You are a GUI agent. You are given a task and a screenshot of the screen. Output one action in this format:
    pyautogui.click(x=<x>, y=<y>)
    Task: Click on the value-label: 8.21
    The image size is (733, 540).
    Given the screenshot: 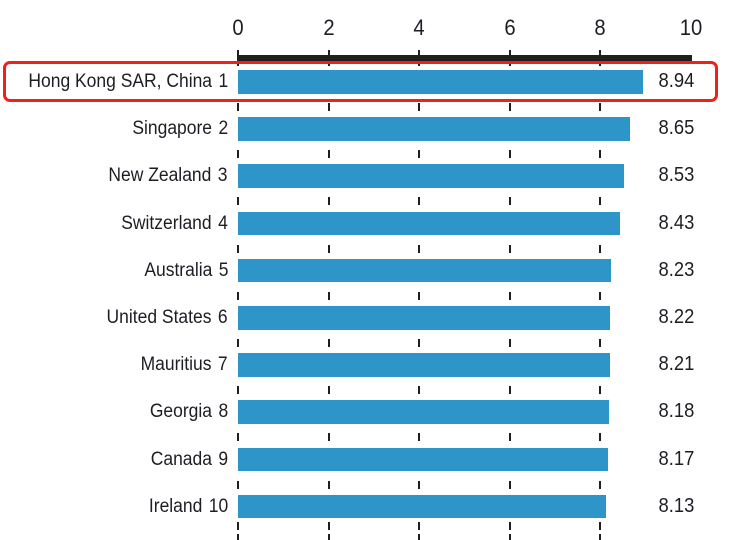 What is the action you would take?
    pyautogui.click(x=676, y=365)
    